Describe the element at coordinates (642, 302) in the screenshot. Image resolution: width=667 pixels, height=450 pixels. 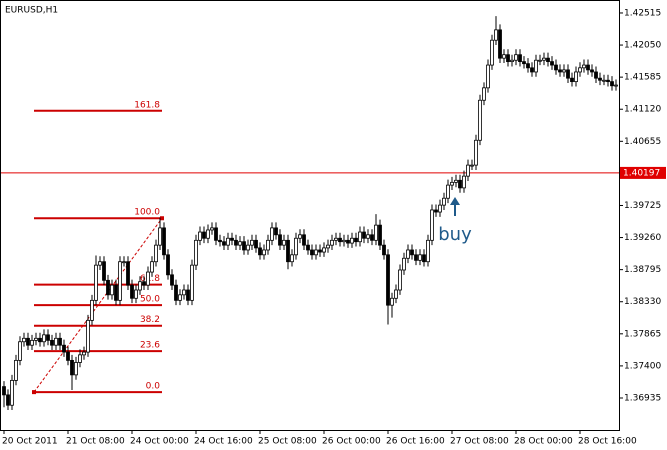
I see `y-tick-label: 1.38330` at that location.